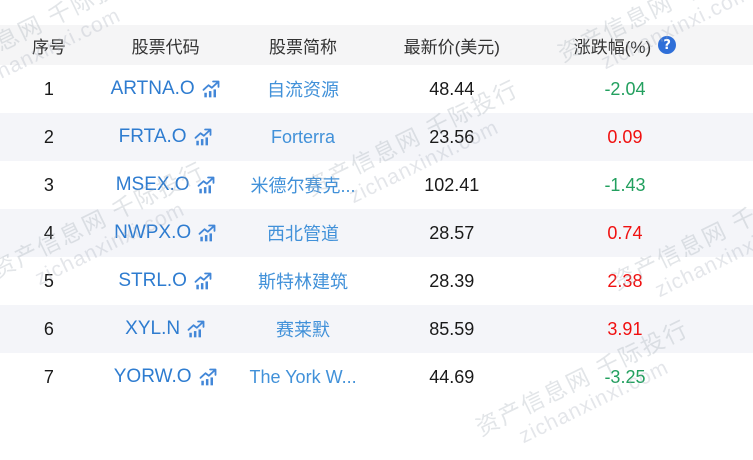 This screenshot has width=753, height=460. What do you see at coordinates (152, 280) in the screenshot?
I see `stock-code-link: STRL.O` at bounding box center [152, 280].